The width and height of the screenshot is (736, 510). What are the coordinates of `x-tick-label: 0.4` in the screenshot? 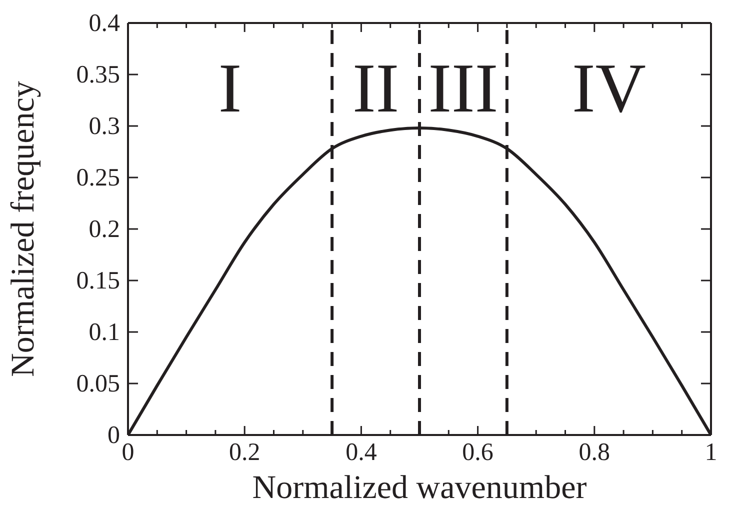 It's located at (362, 452).